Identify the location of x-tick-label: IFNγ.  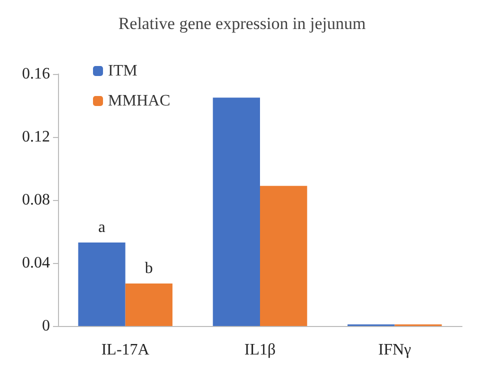
(395, 350).